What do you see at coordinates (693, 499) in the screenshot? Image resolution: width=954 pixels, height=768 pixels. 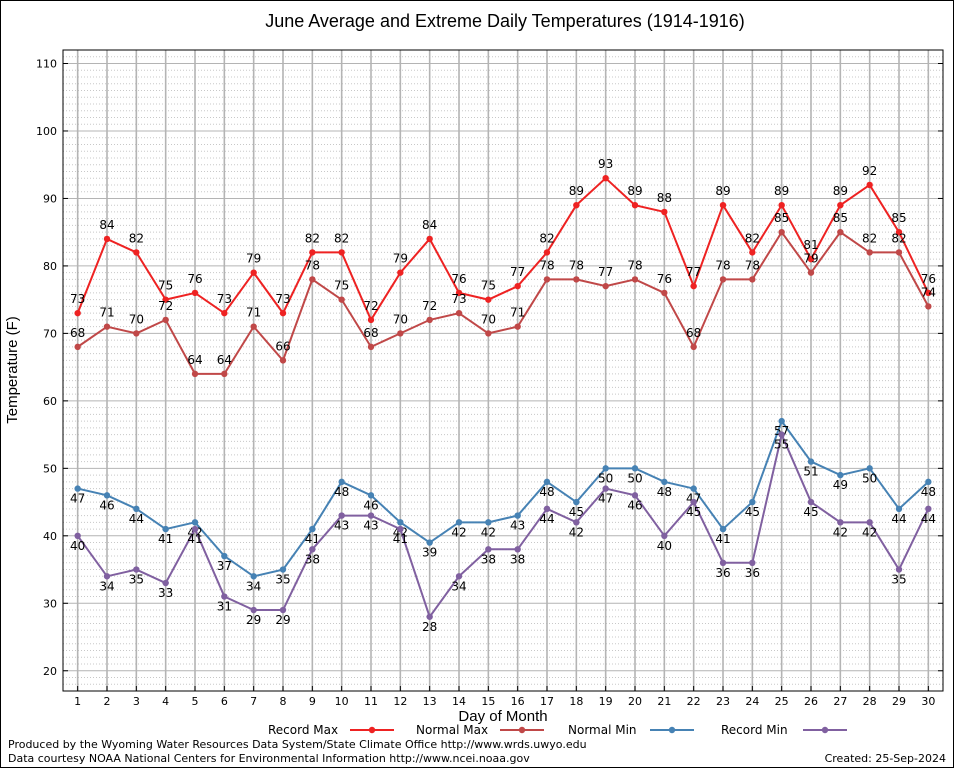 I see `data-label: 47` at bounding box center [693, 499].